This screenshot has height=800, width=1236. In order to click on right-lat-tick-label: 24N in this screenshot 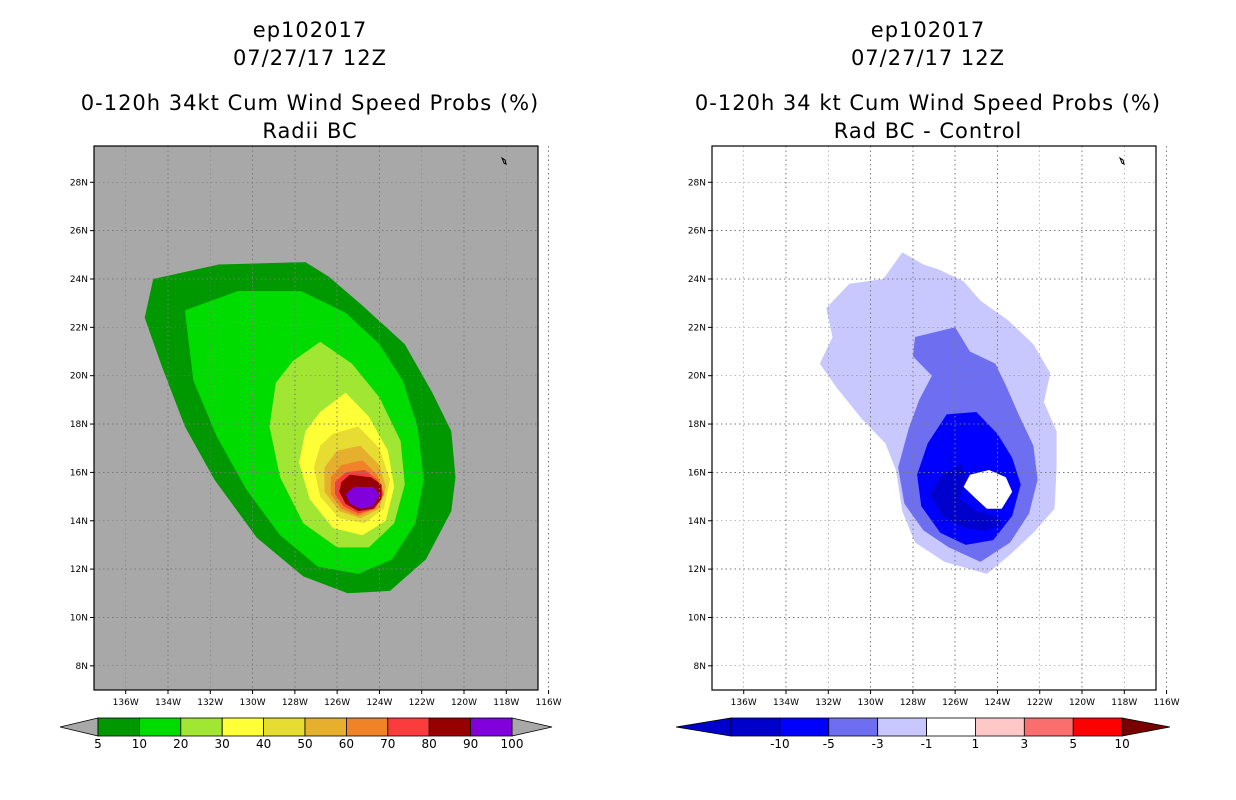, I will do `click(697, 280)`.